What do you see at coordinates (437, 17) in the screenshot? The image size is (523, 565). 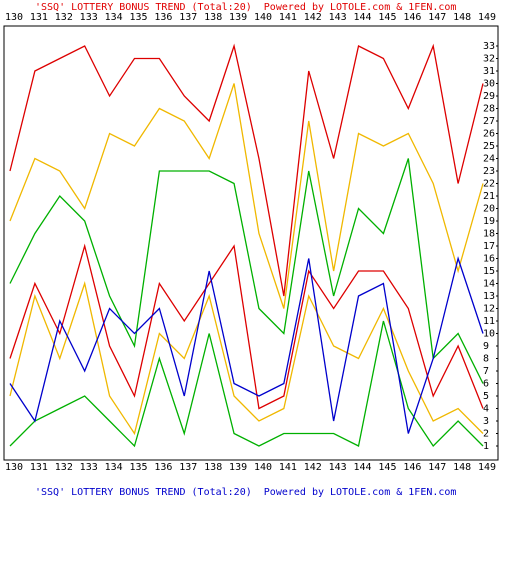 I see `x-tick-label-top: 147` at bounding box center [437, 17].